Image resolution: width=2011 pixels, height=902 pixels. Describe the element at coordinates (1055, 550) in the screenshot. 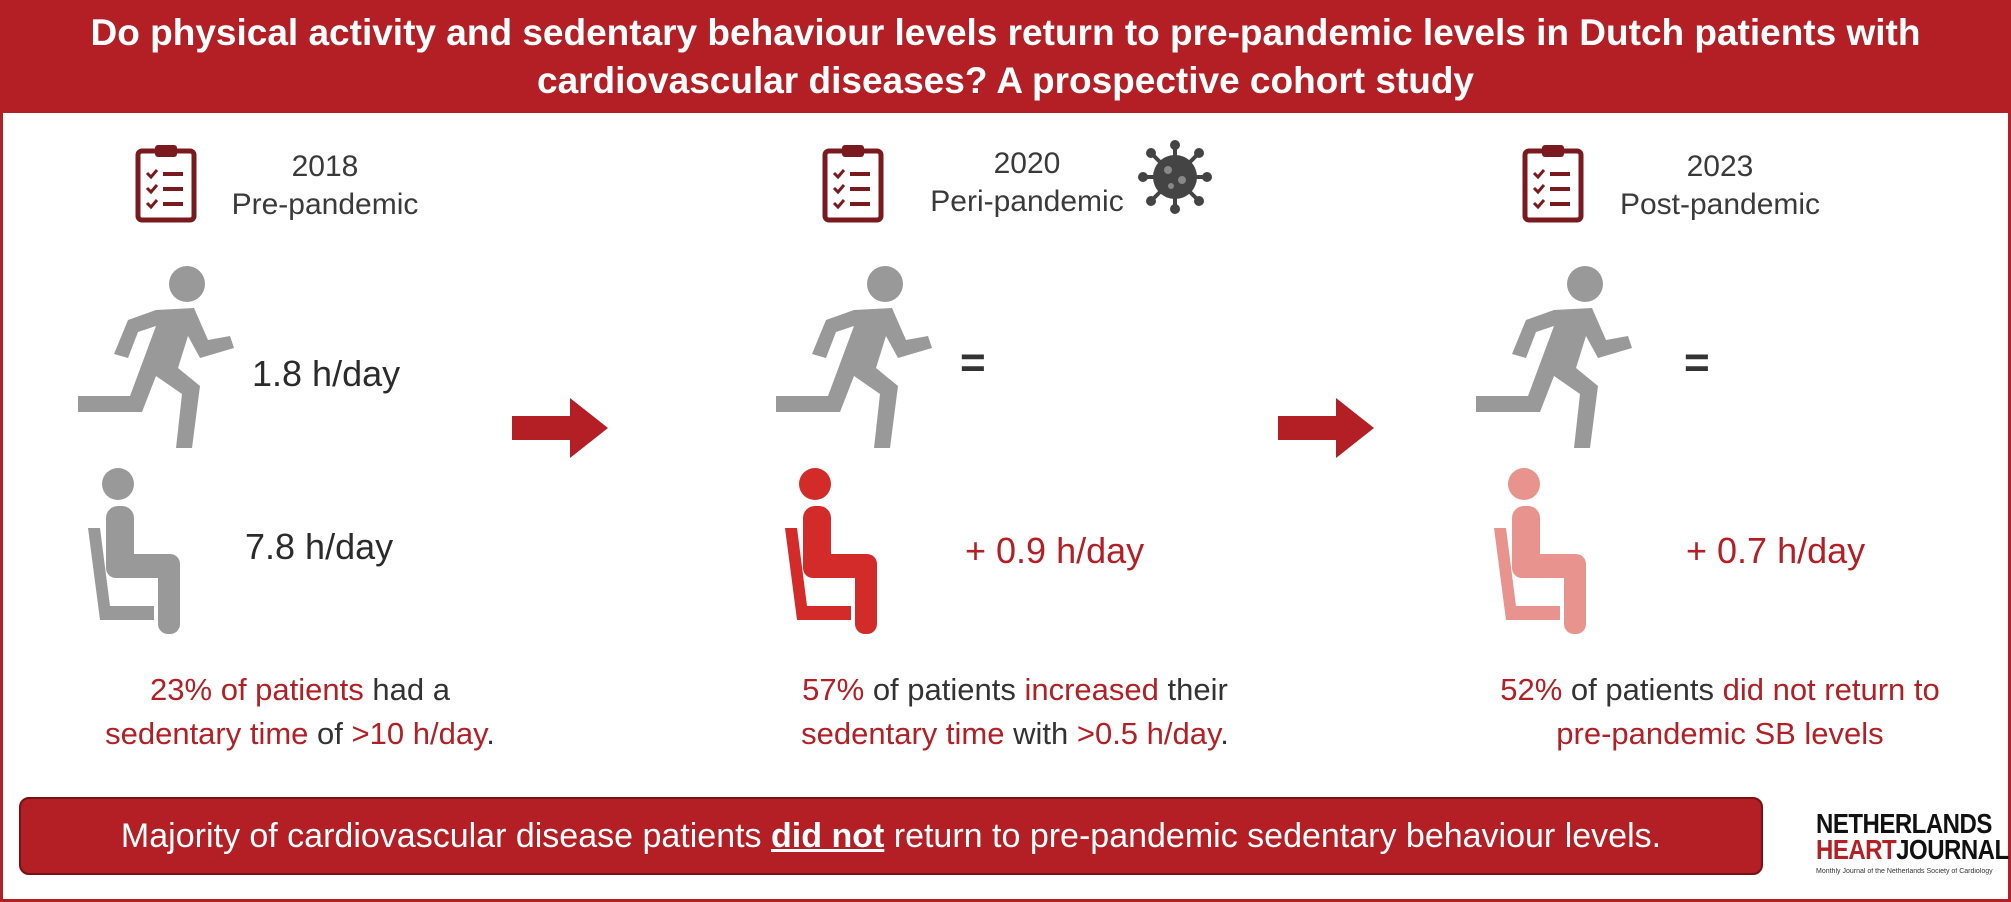

I see `sedentary-change-value: + 0.9 h/day` at that location.